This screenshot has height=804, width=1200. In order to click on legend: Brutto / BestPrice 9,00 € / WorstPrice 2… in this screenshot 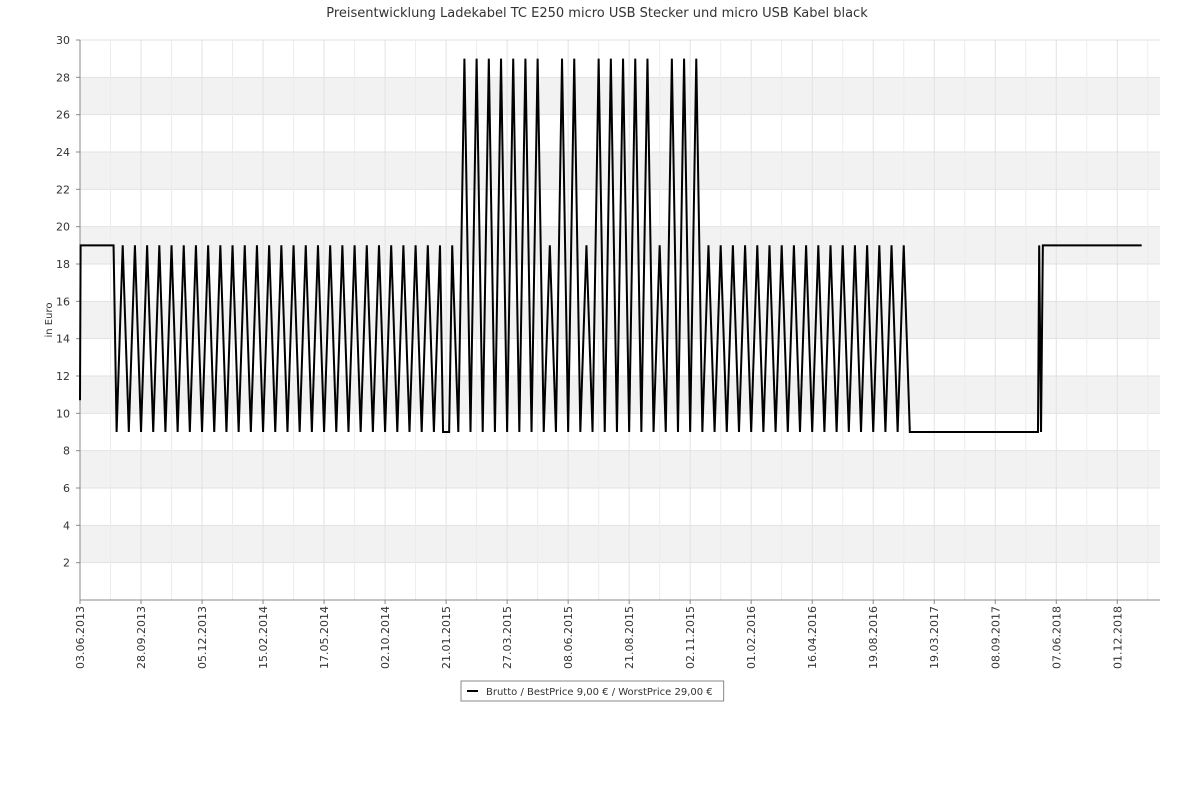, I will do `click(592, 691)`.